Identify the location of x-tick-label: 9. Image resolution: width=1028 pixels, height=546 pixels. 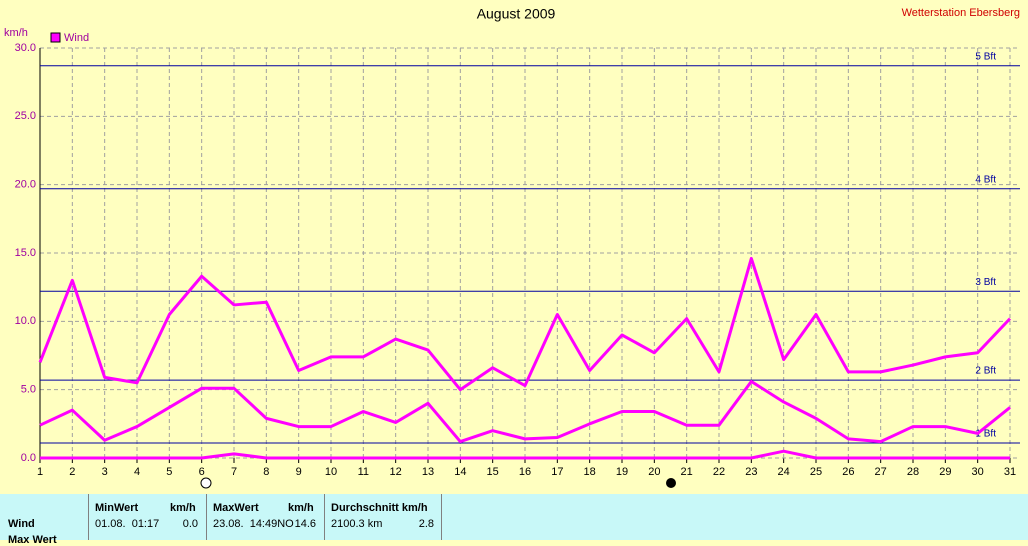
(299, 472).